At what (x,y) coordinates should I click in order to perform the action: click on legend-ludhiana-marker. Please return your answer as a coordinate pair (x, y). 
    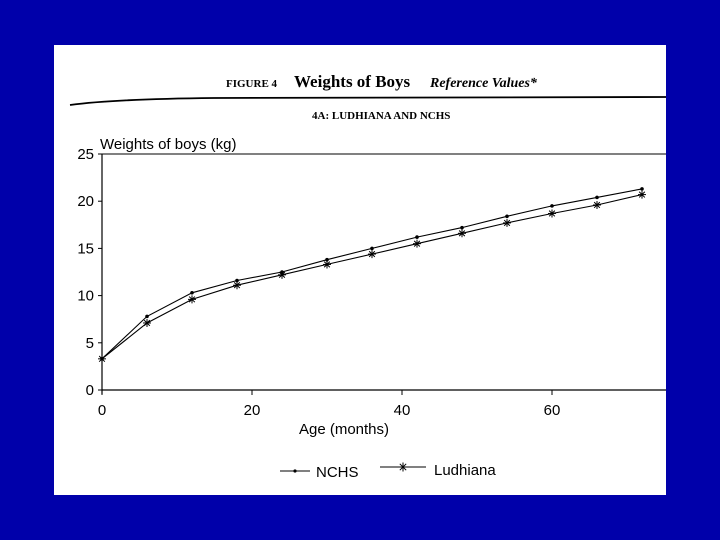
    Looking at the image, I should click on (403, 467).